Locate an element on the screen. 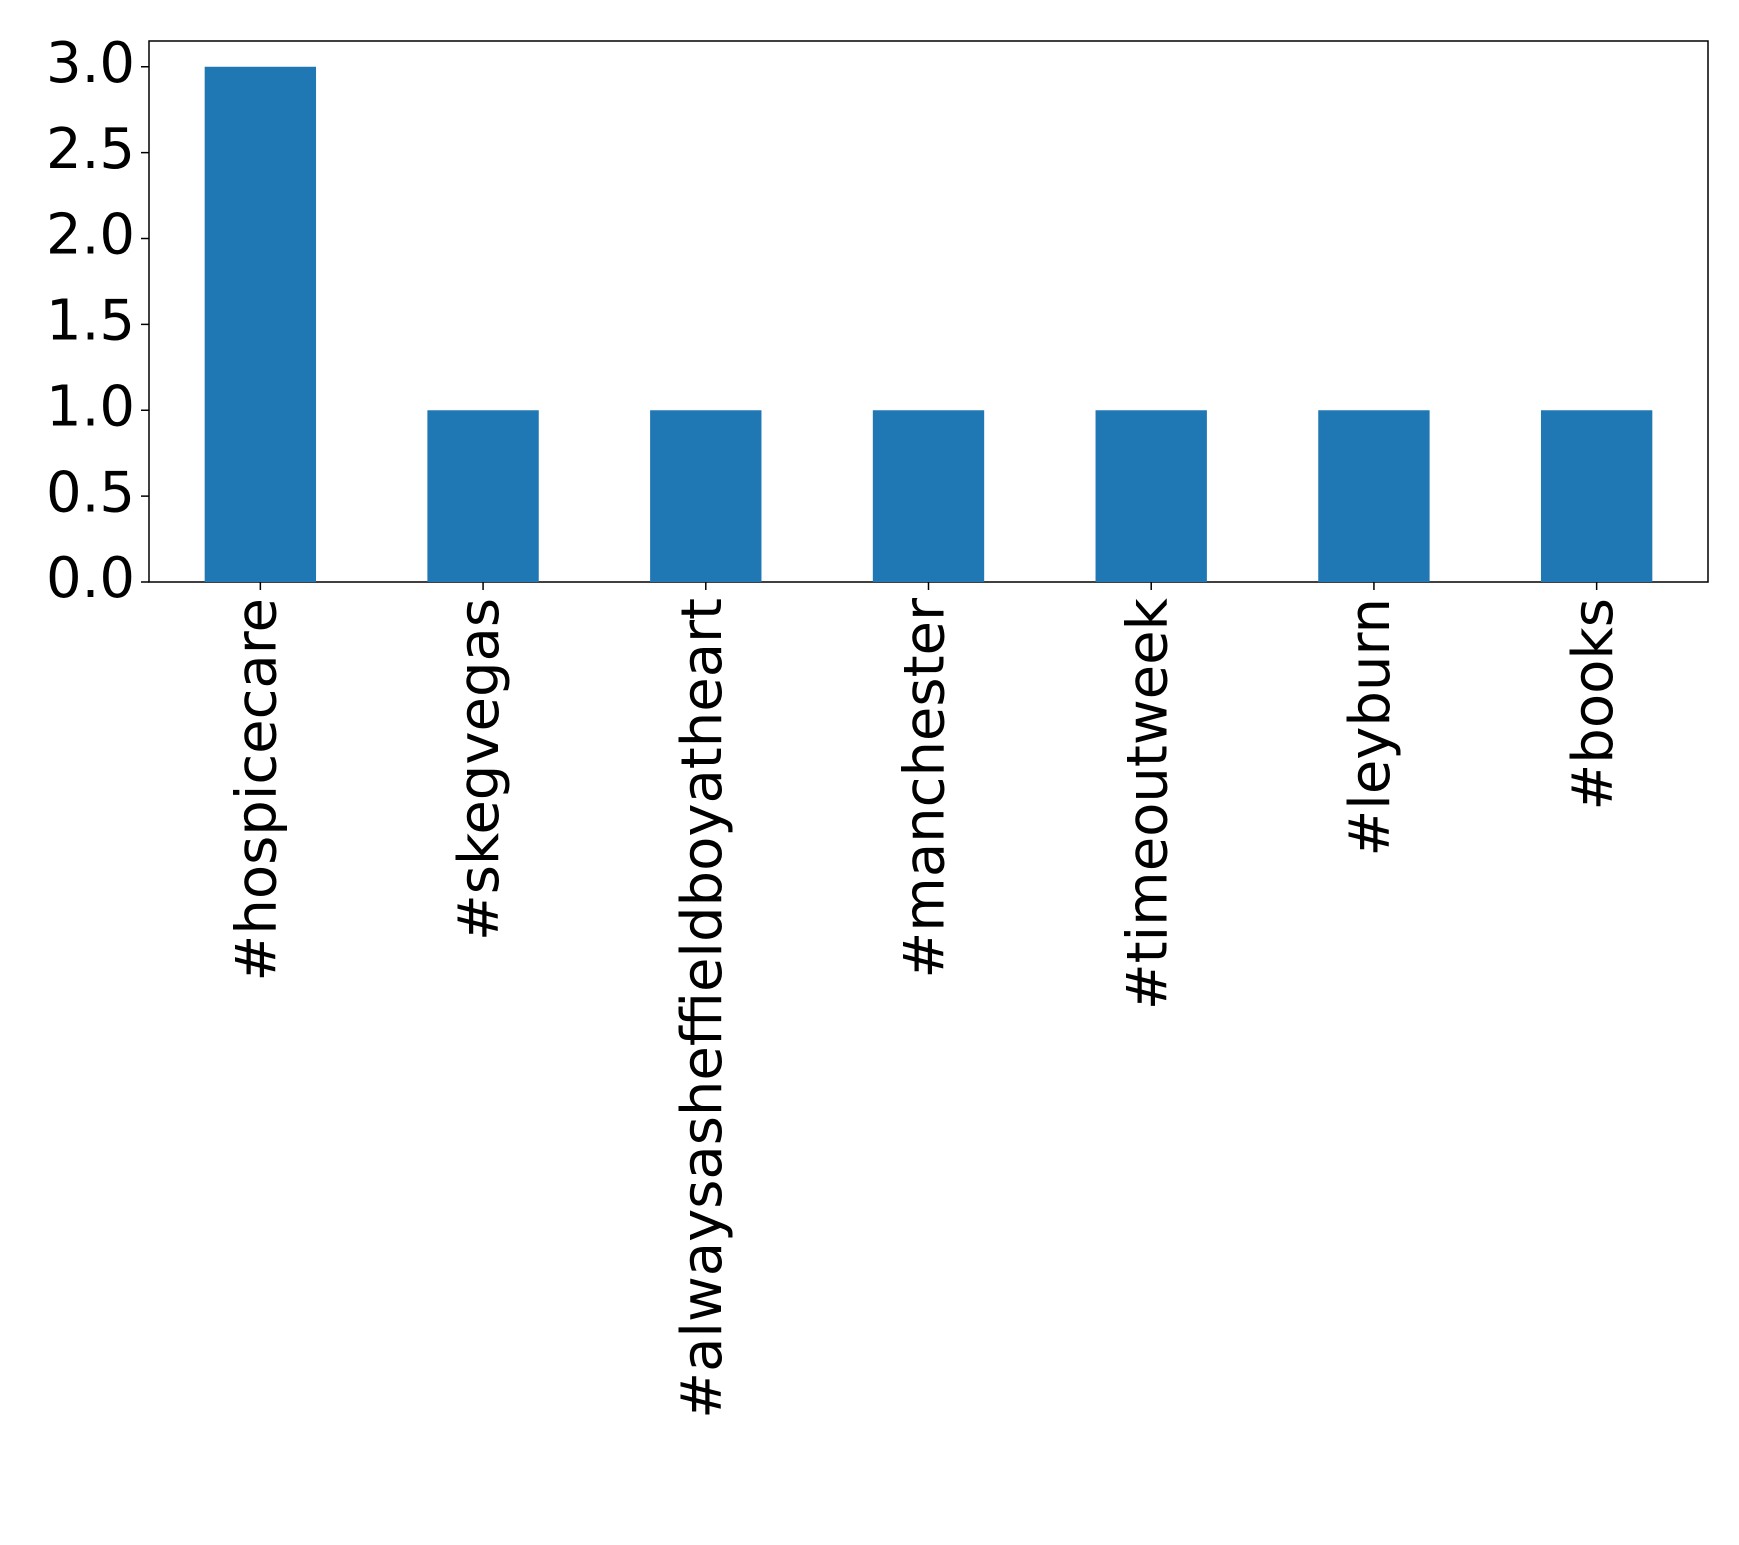  y-tick-label: 1.0 is located at coordinates (90, 406).